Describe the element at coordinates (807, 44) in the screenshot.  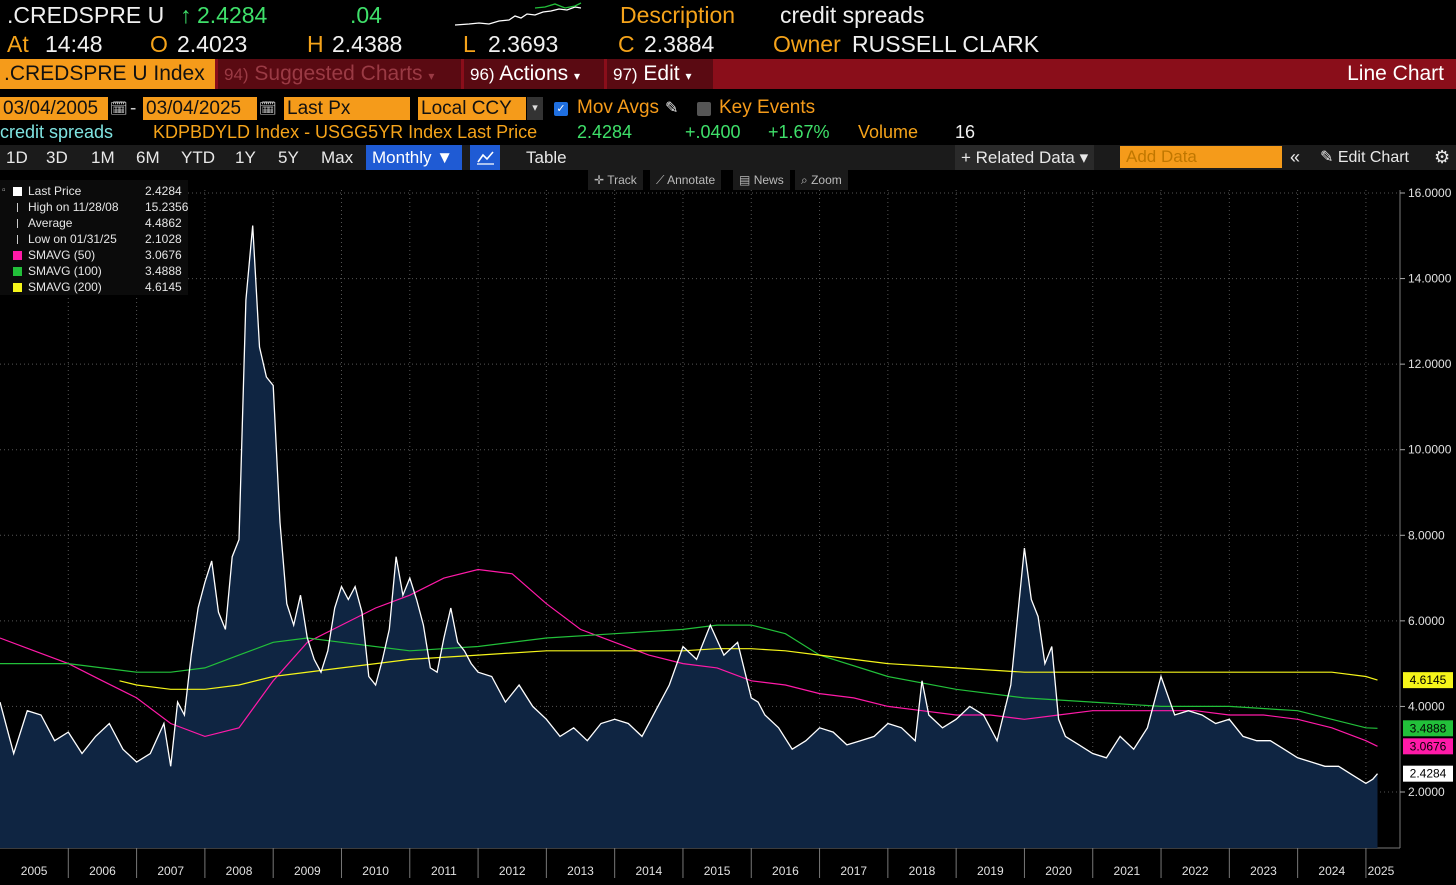
I see `owner-label: Owner` at that location.